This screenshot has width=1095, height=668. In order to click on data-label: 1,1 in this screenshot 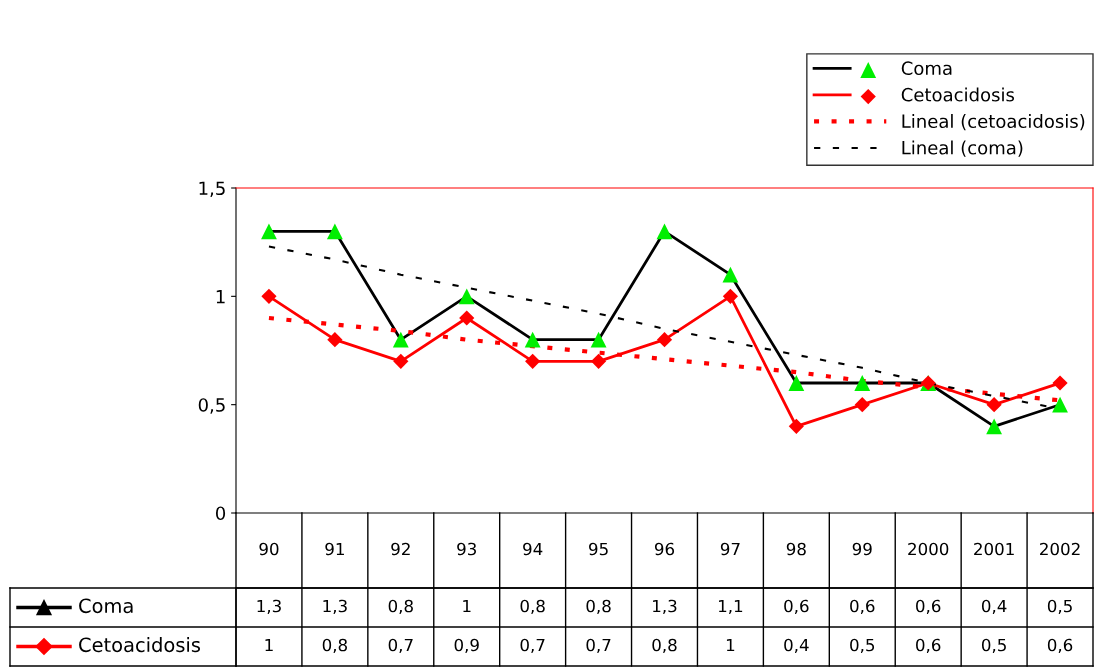, I will do `click(731, 607)`.